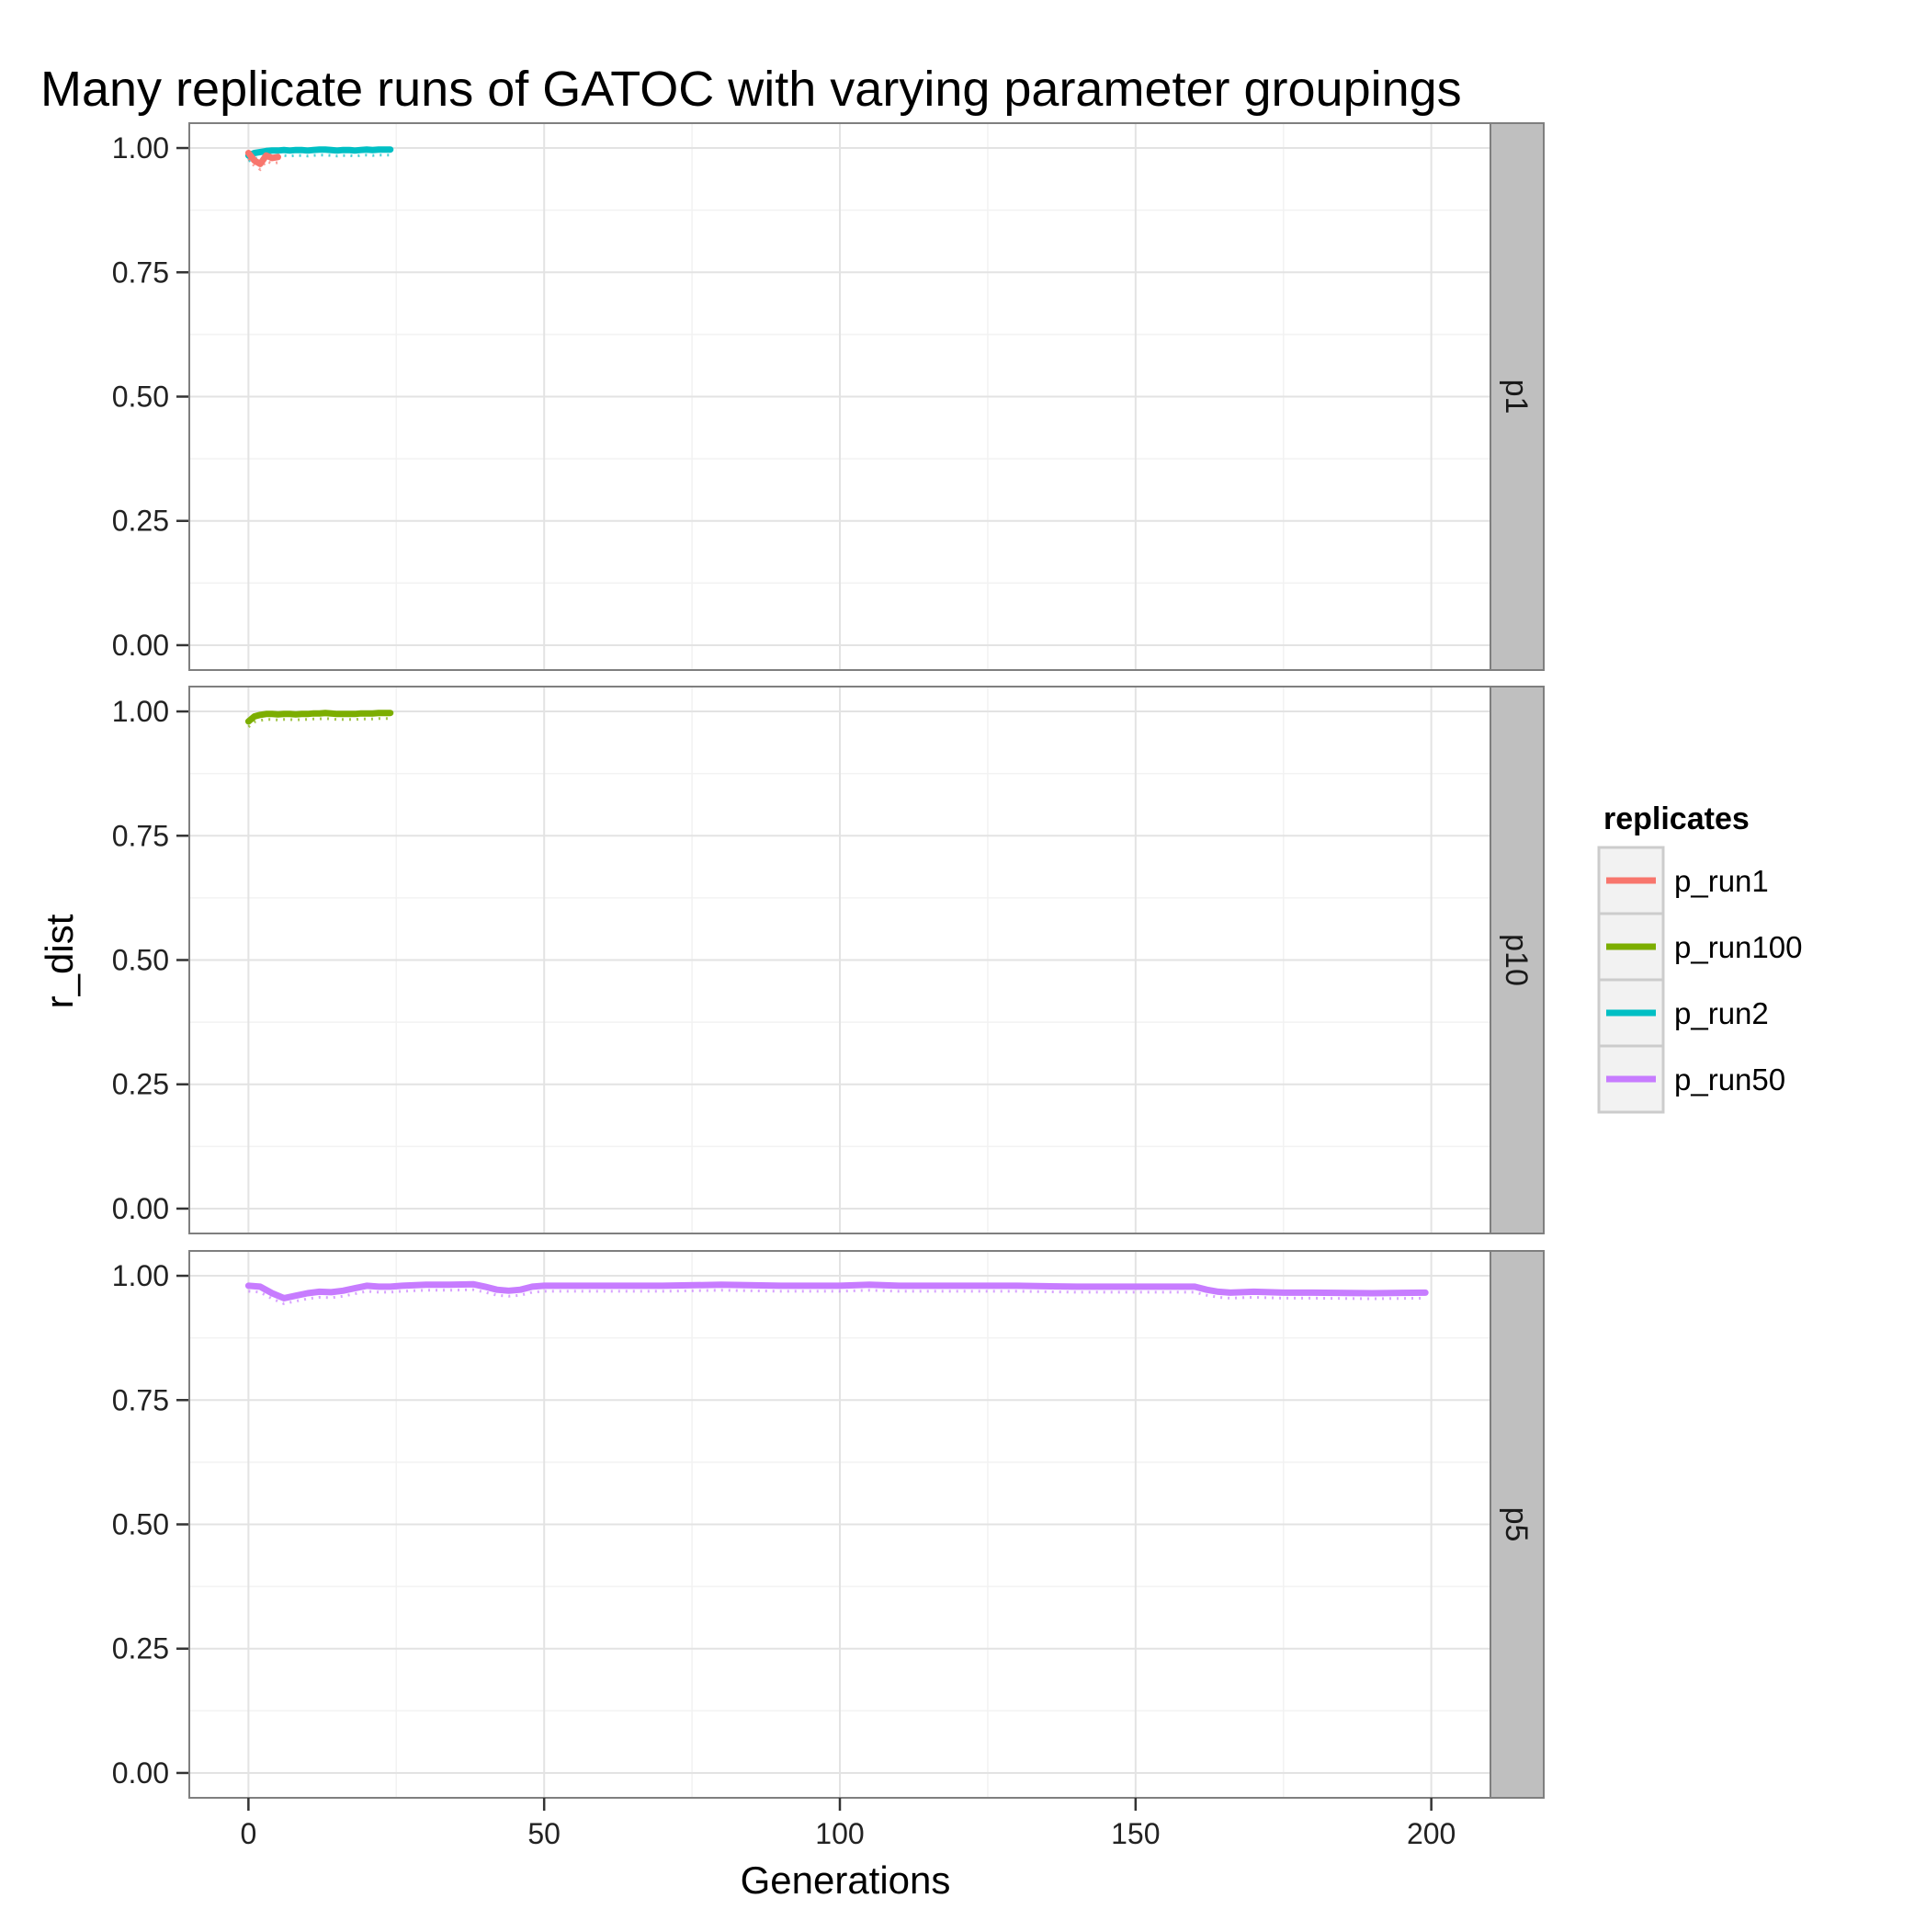  I want to click on series-spread-p_run1, so click(262, 165).